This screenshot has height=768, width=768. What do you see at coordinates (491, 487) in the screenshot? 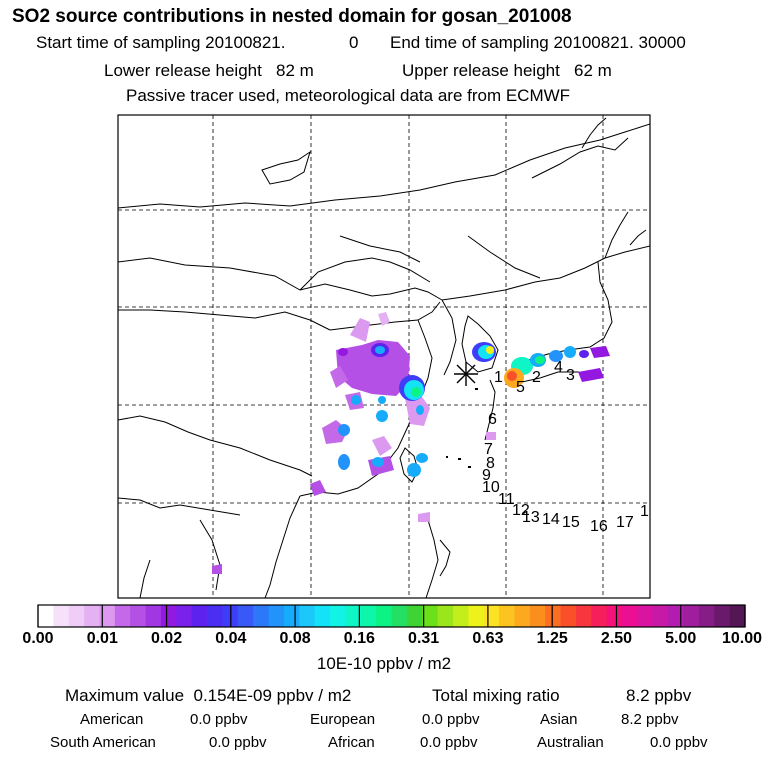
I see `trajectory-label: 10` at bounding box center [491, 487].